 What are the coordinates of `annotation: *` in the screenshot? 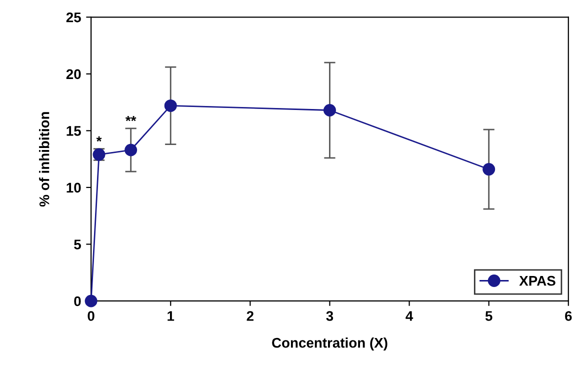 It's located at (99, 139).